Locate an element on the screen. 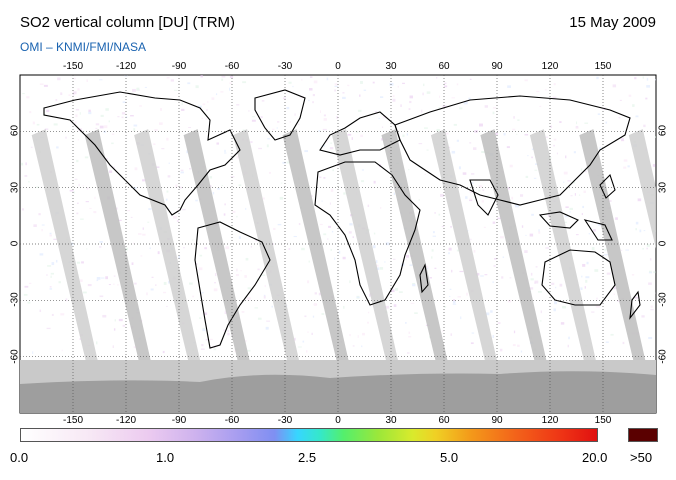 The image size is (676, 480). colorbar is located at coordinates (309, 435).